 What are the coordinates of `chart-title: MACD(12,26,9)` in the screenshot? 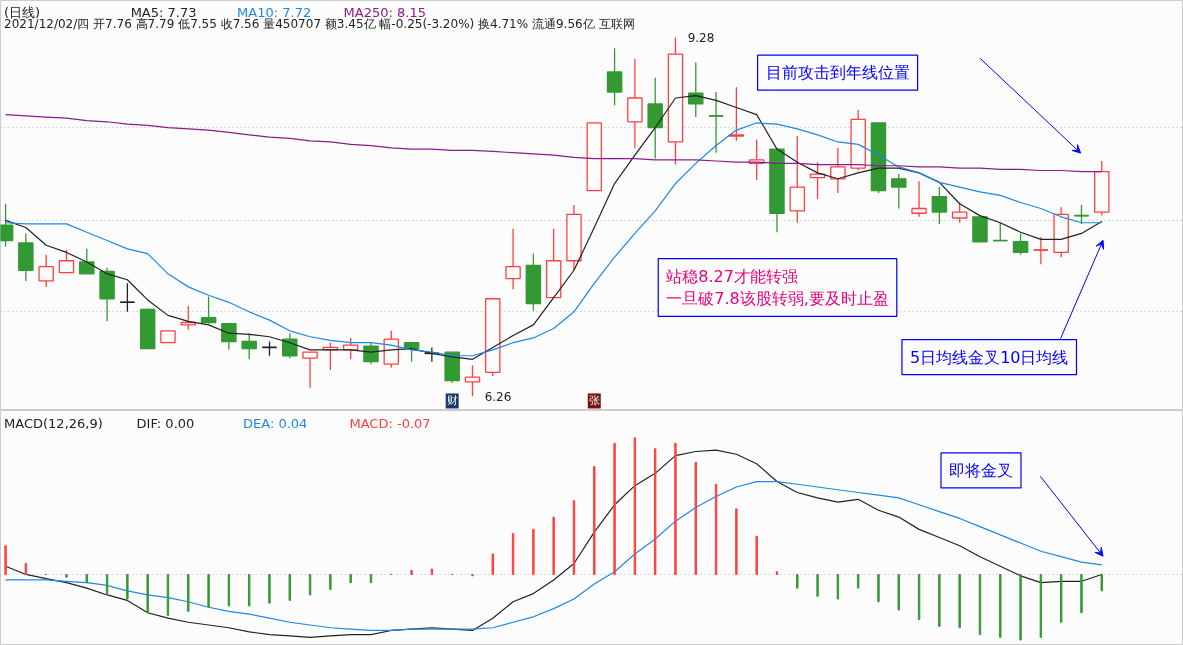 It's located at (53, 423).